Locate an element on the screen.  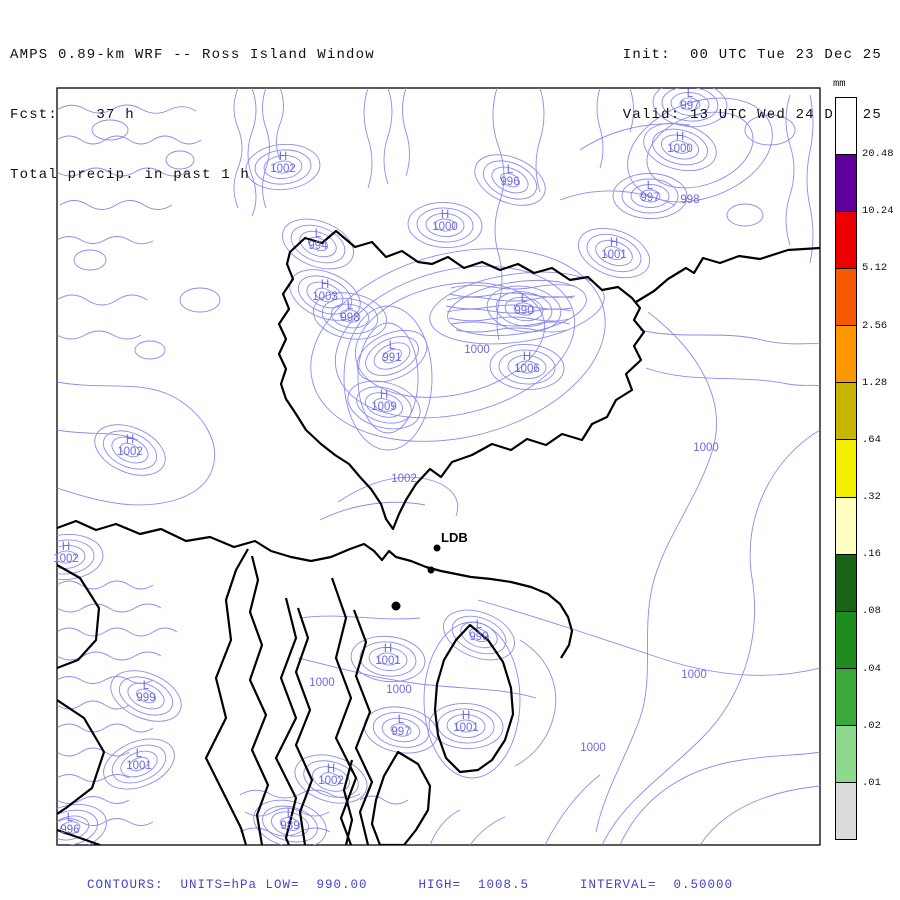
forecast-hour: Fcst: 37 h is located at coordinates (72, 115).